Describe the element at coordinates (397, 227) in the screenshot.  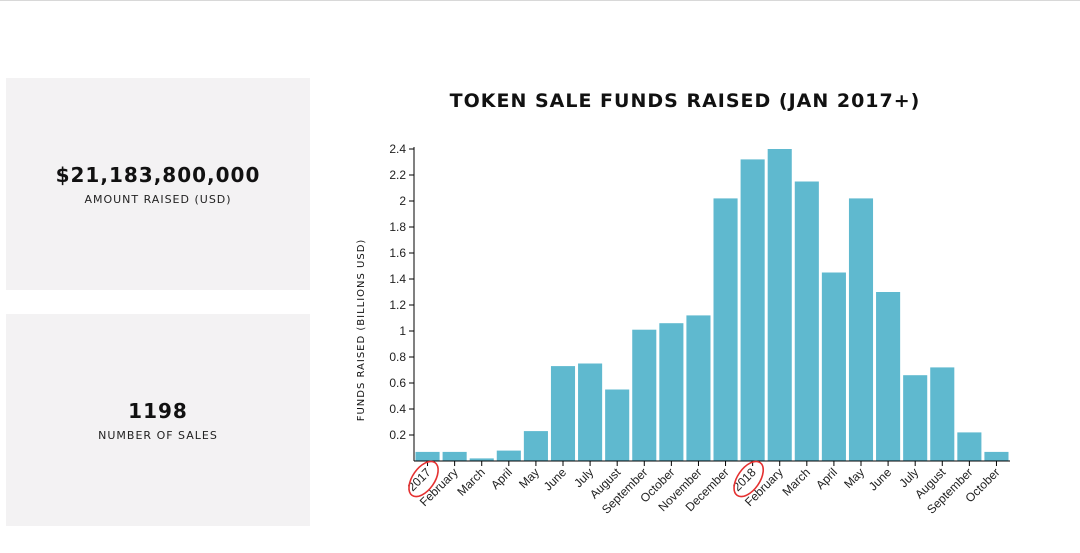
I see `y-tick-label: 1.8` at that location.